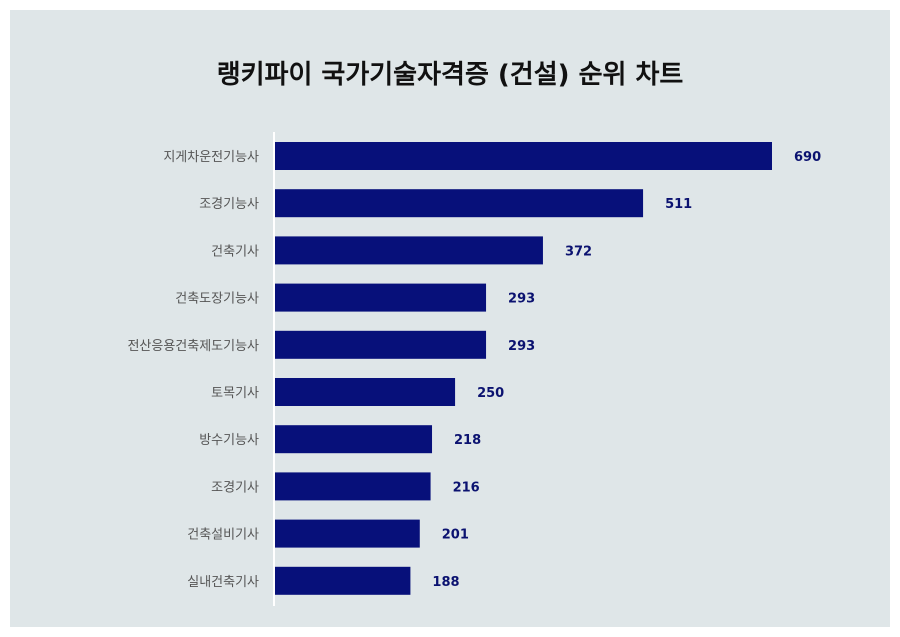  What do you see at coordinates (229, 440) in the screenshot?
I see `category-label: 방수기능사` at bounding box center [229, 440].